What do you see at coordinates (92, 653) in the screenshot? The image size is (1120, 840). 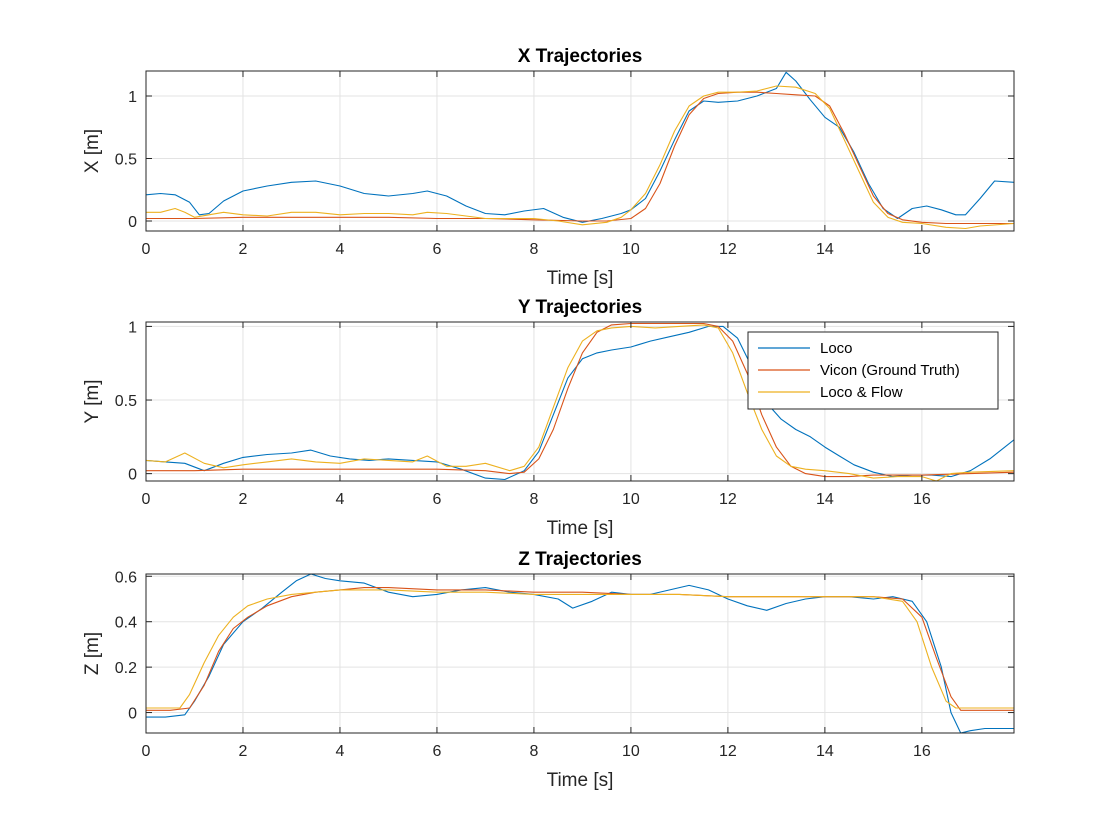 I see `y-axis-label: Z [m]` at bounding box center [92, 653].